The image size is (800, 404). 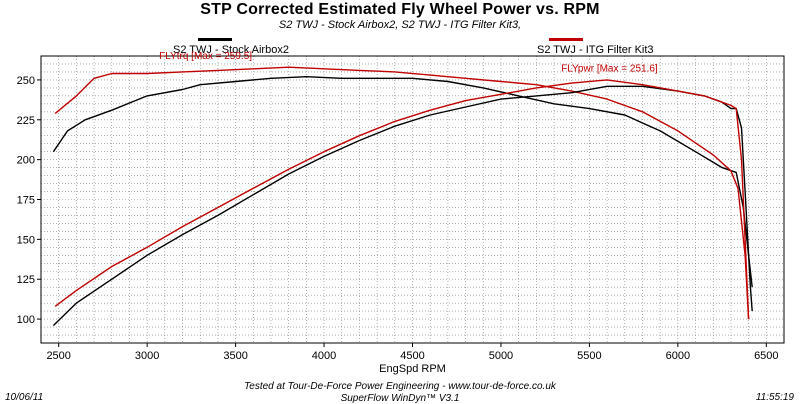 What do you see at coordinates (26, 240) in the screenshot?
I see `y-tick-label: 150` at bounding box center [26, 240].